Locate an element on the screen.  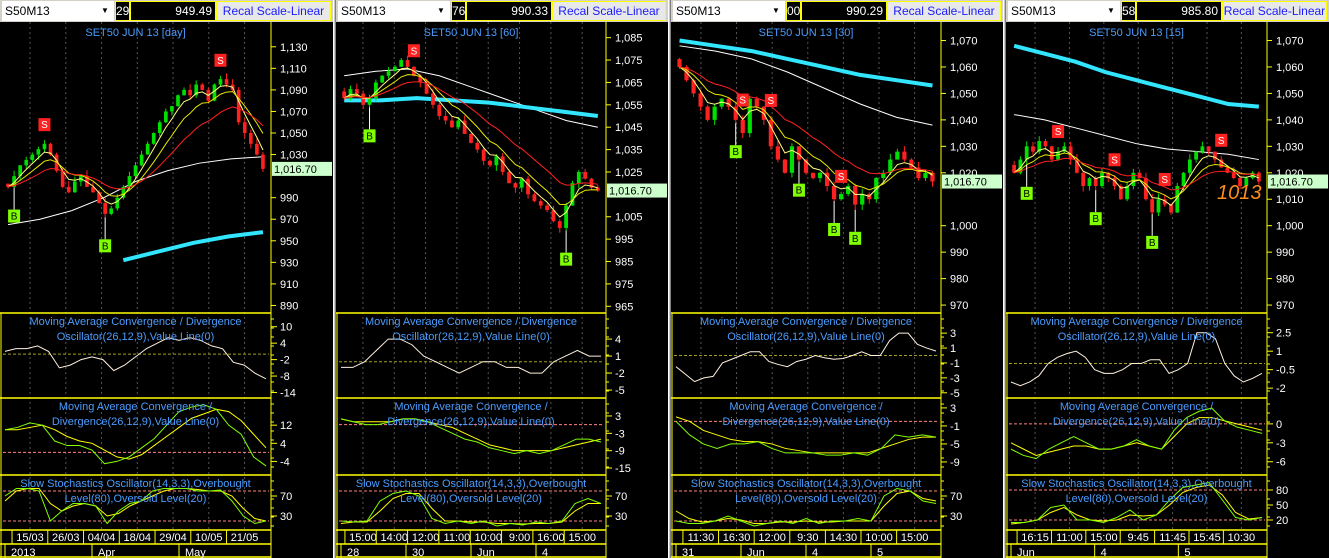
month-label: 5 is located at coordinates (1187, 552).